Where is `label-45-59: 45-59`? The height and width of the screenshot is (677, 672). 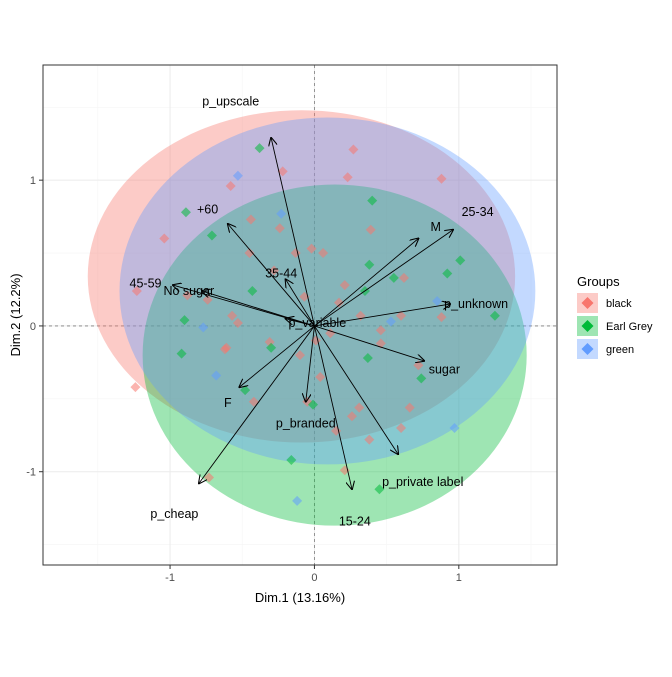
label-45-59: 45-59 is located at coordinates (146, 284).